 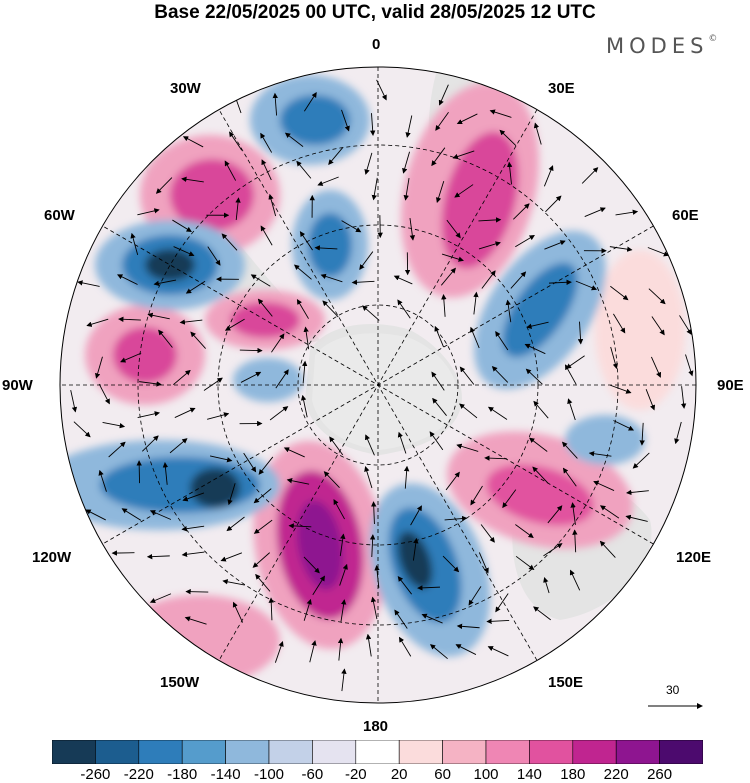 I want to click on colorbar-tick-label: -60, so click(x=312, y=774).